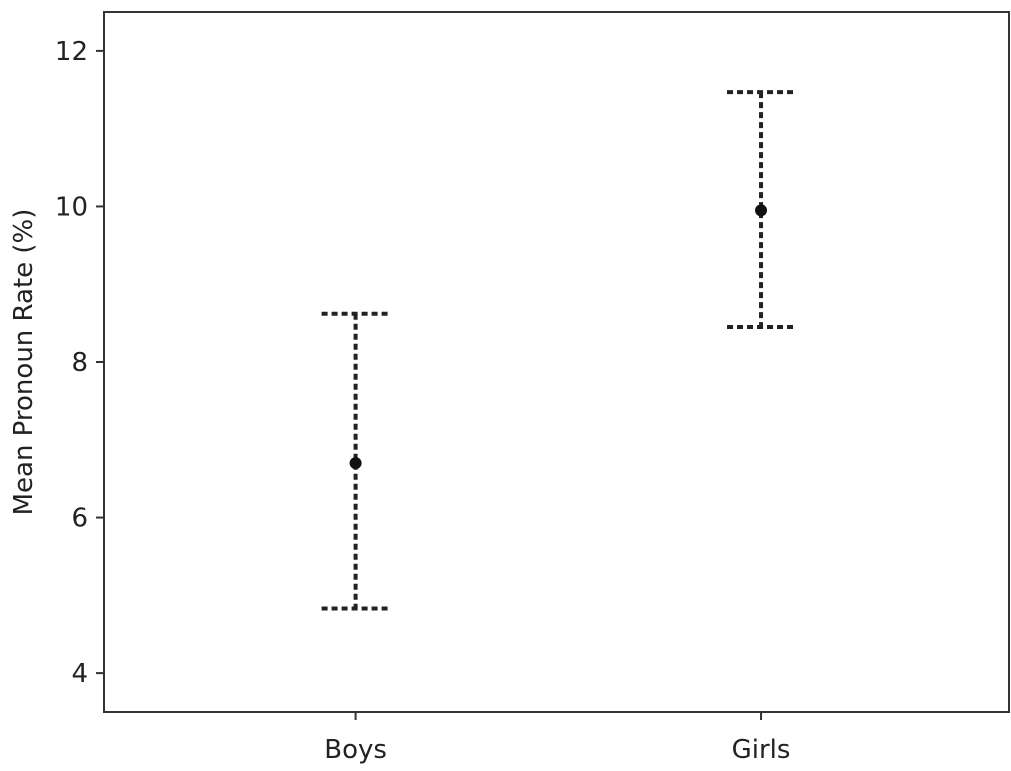  I want to click on x-tick-label: Girls, so click(761, 750).